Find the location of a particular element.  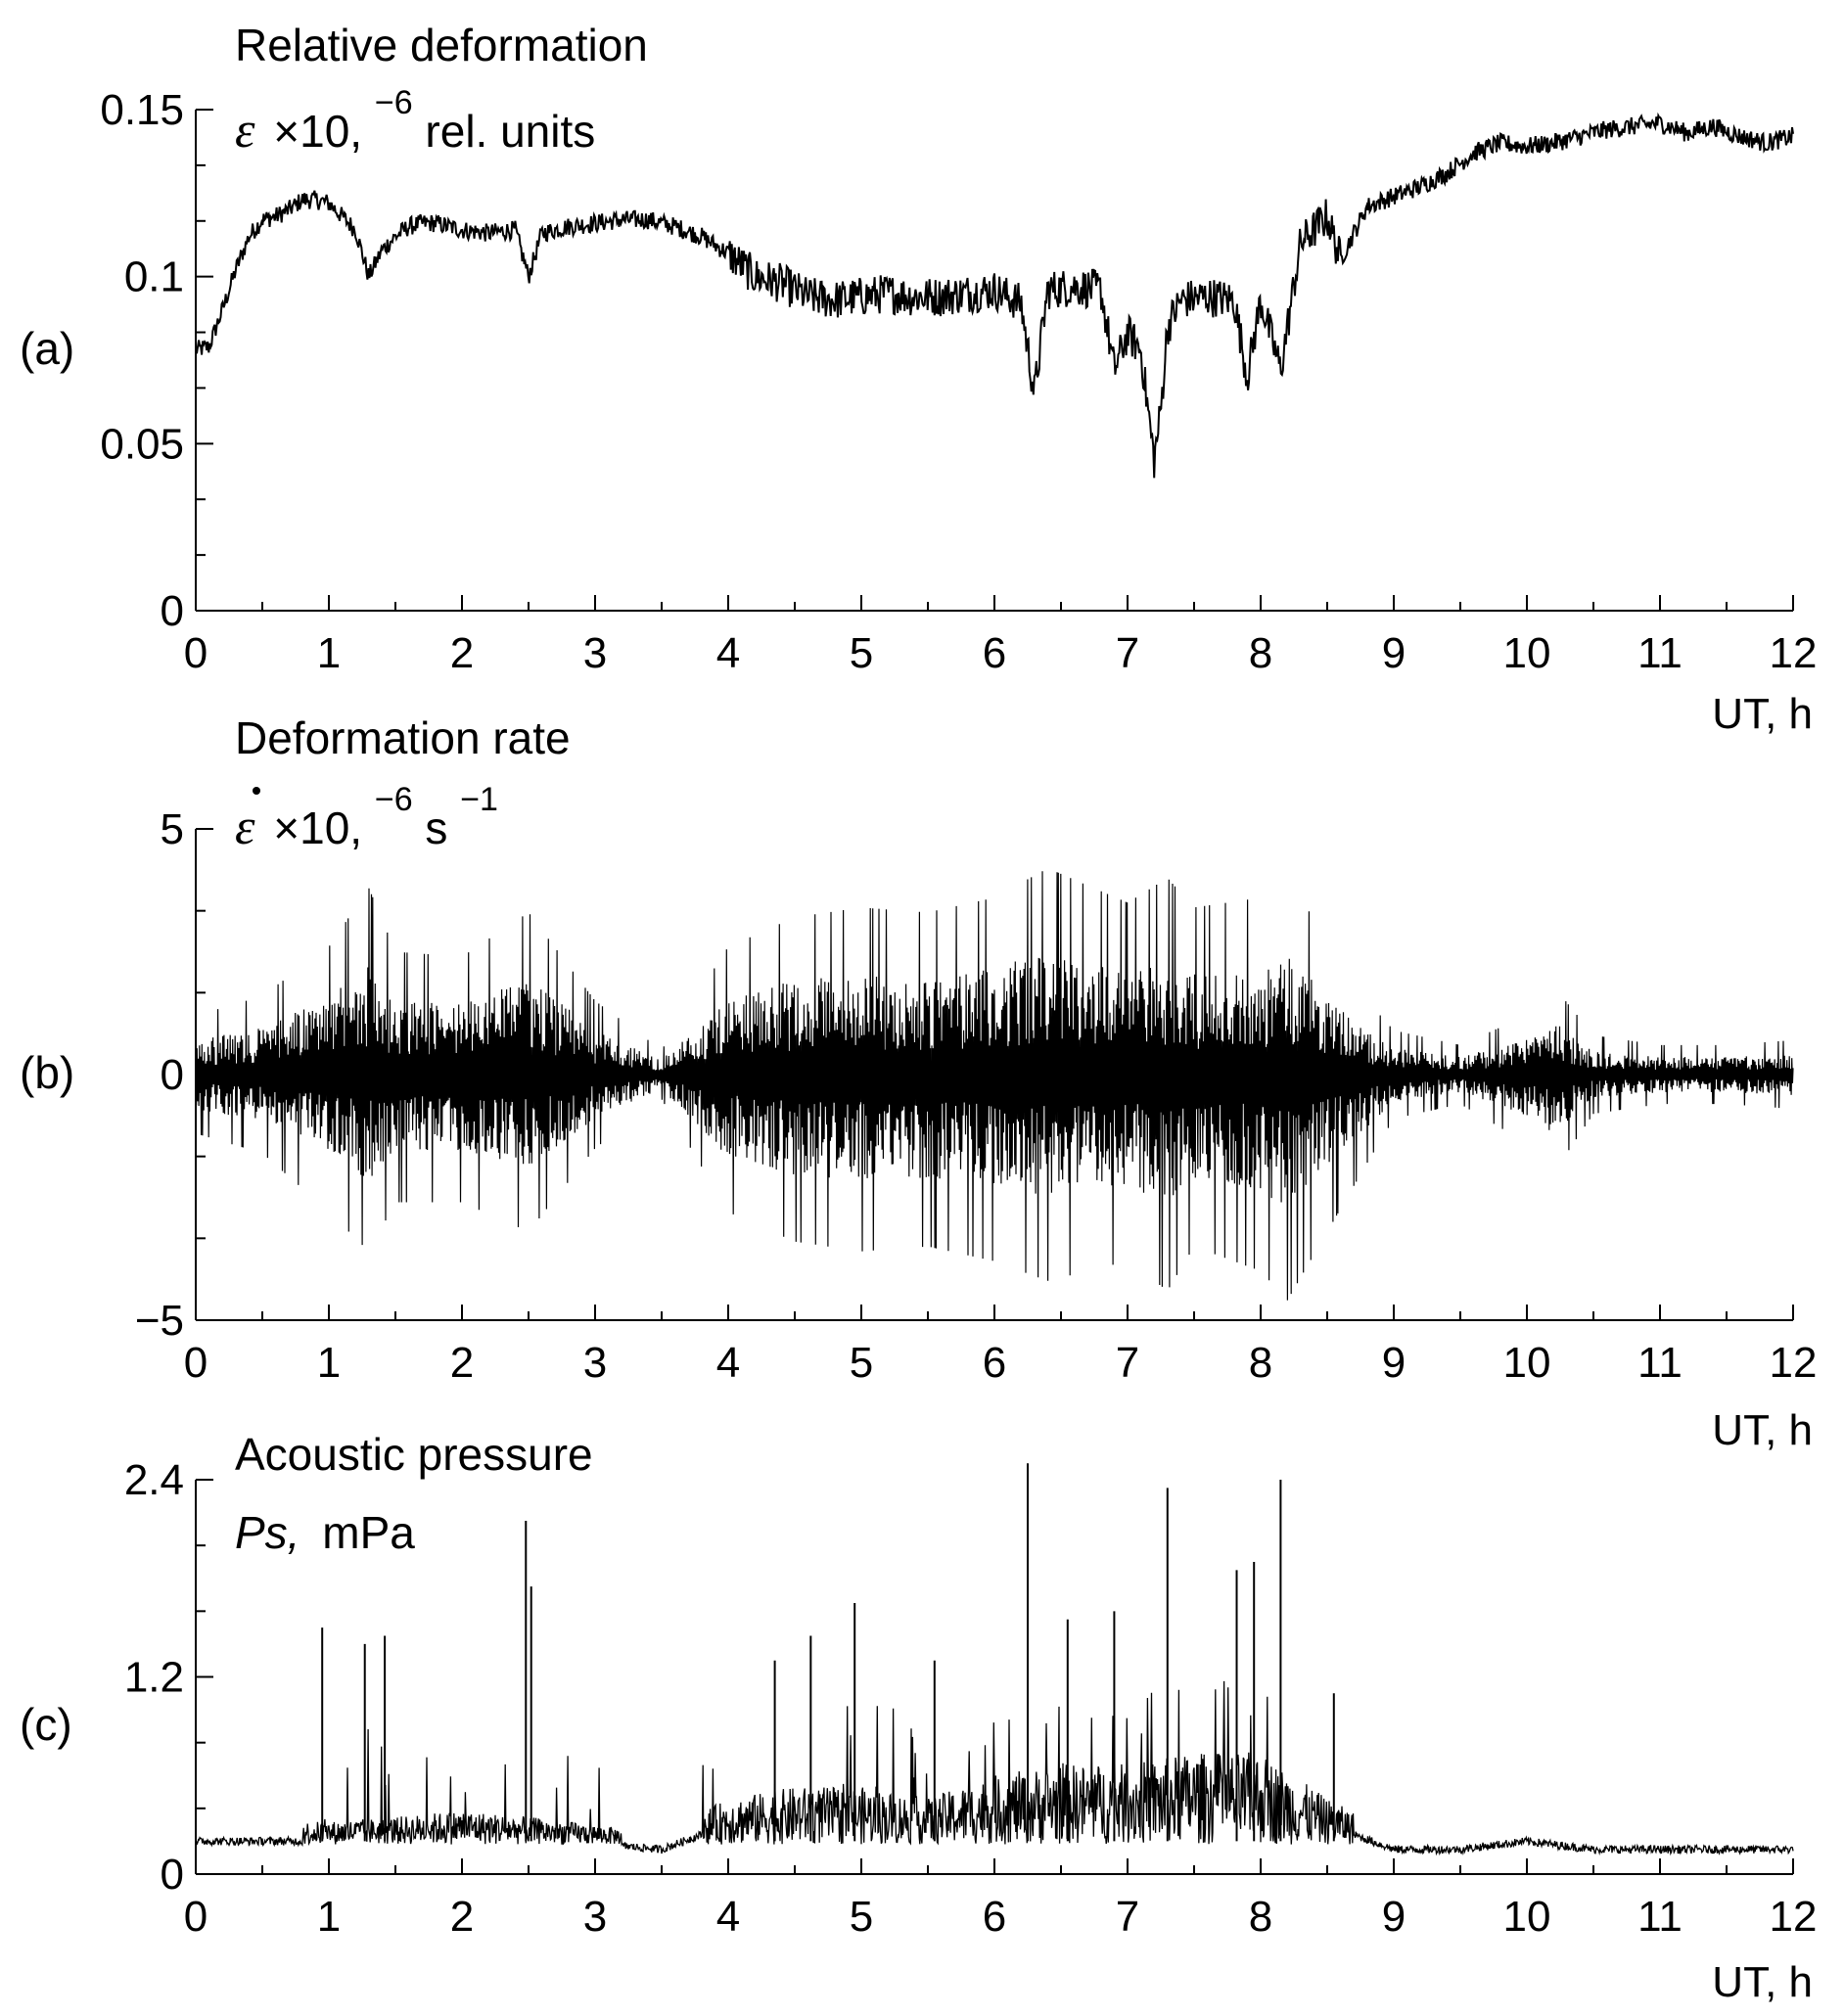

panel-b-xlabel: UT, h is located at coordinates (1763, 1430).